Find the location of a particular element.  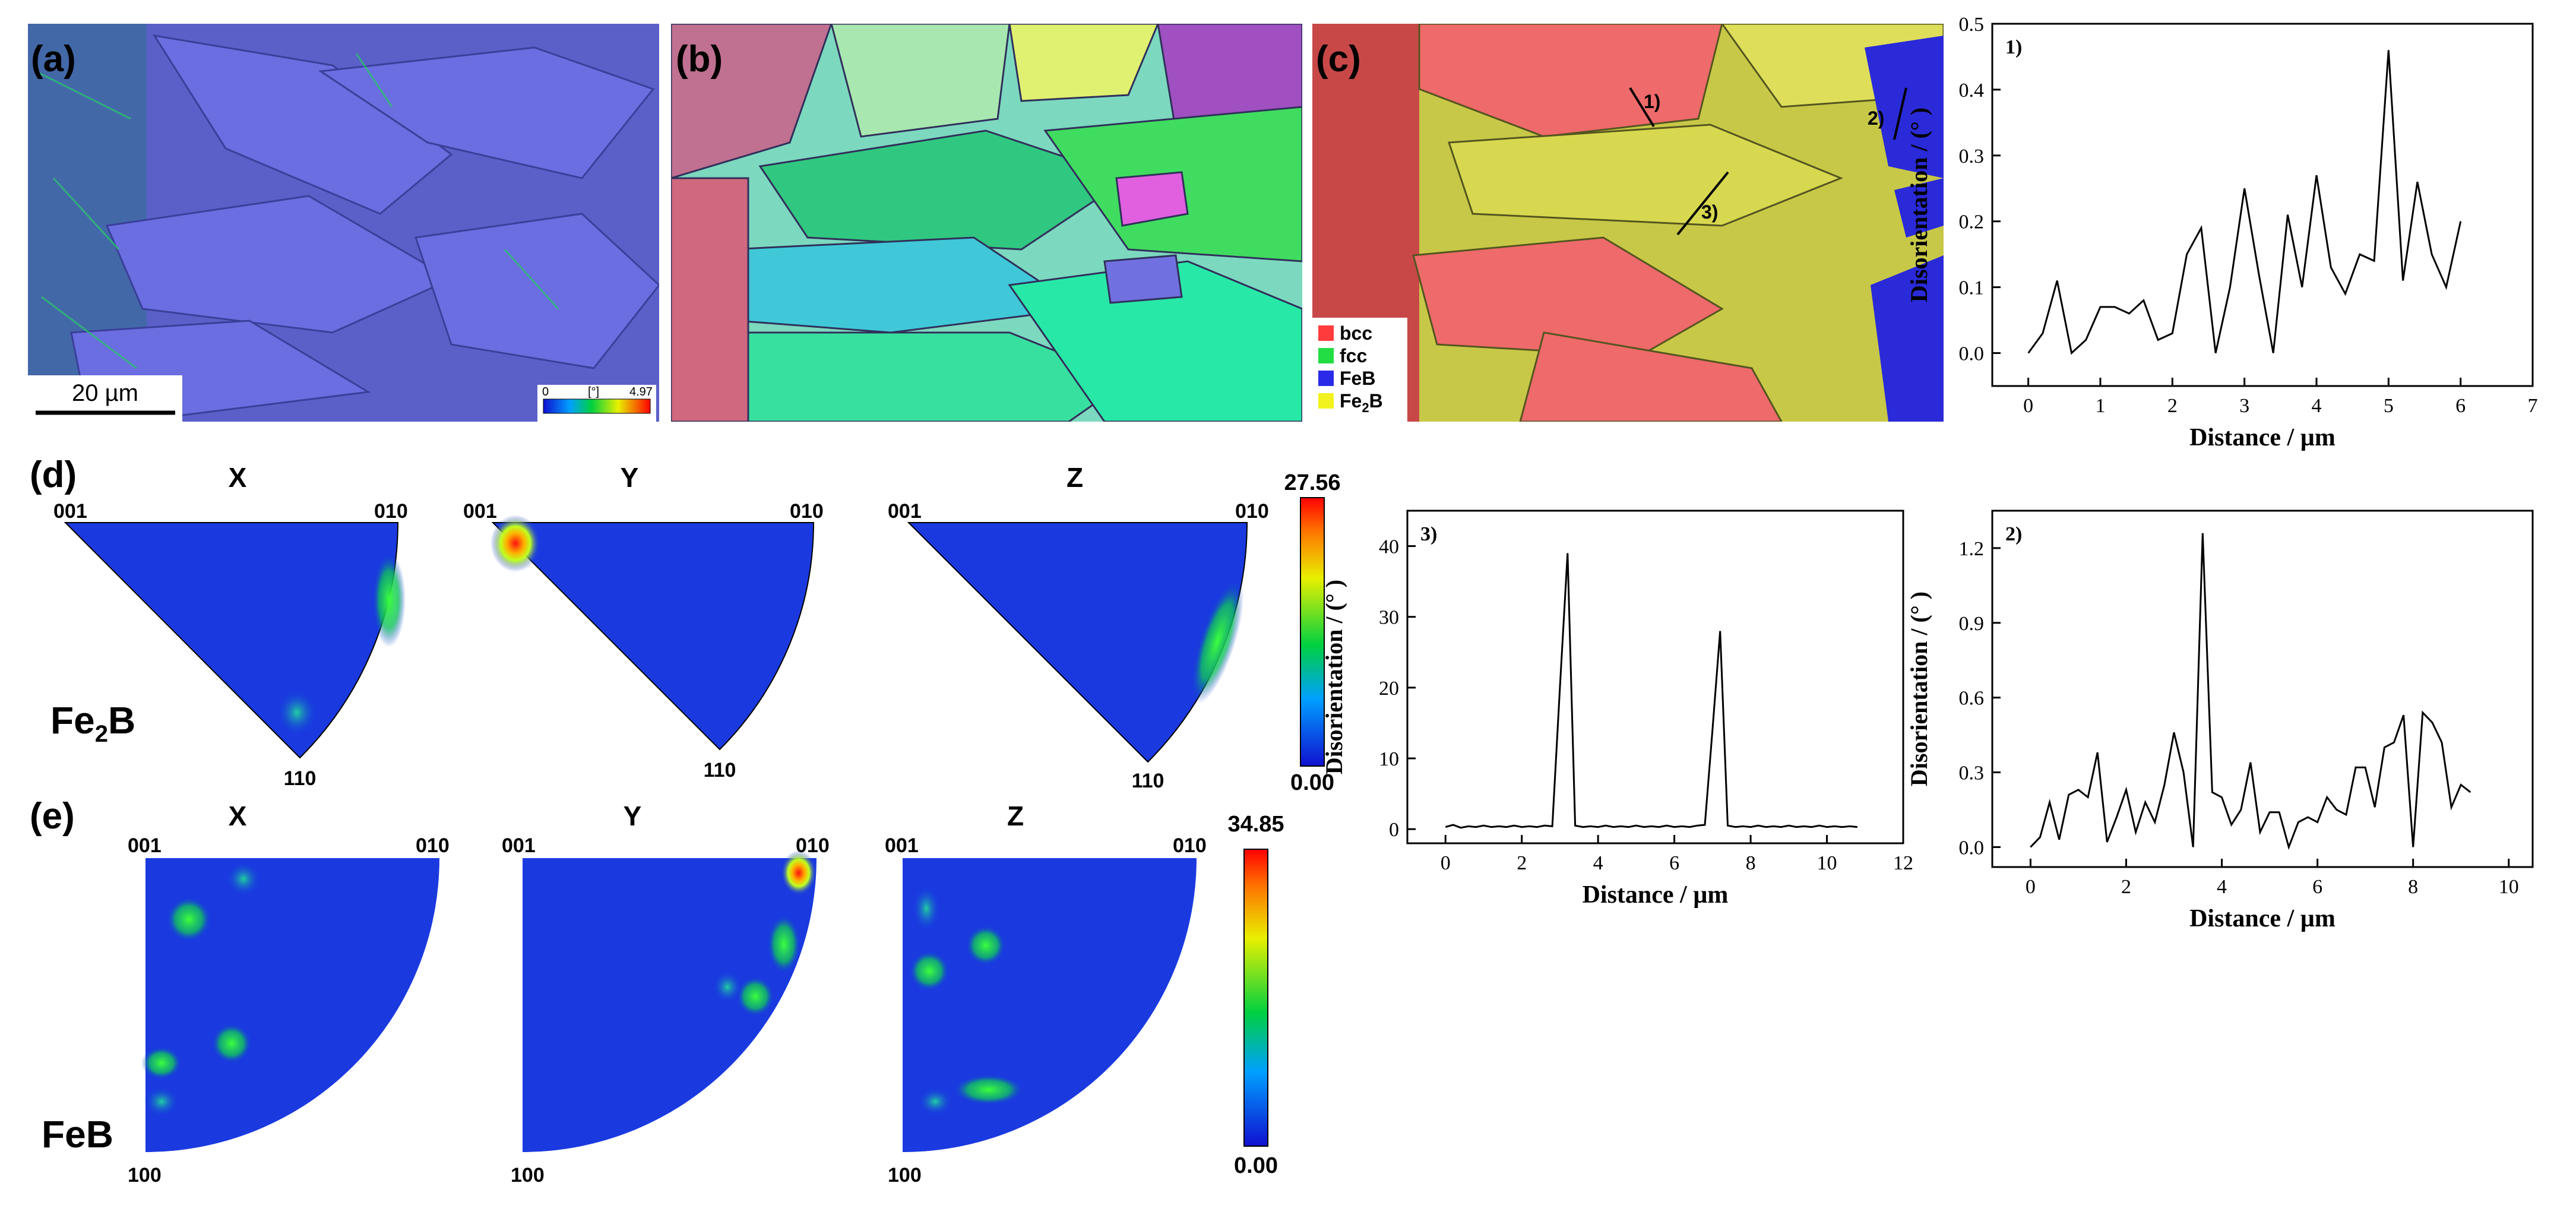

pole-title-d-x: X is located at coordinates (238, 477).